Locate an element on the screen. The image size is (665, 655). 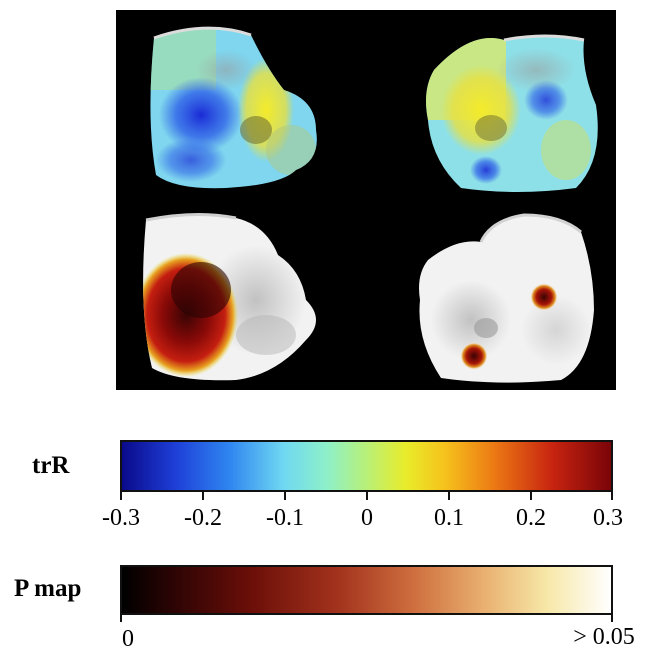
trR-tick-label: 0 is located at coordinates (367, 518).